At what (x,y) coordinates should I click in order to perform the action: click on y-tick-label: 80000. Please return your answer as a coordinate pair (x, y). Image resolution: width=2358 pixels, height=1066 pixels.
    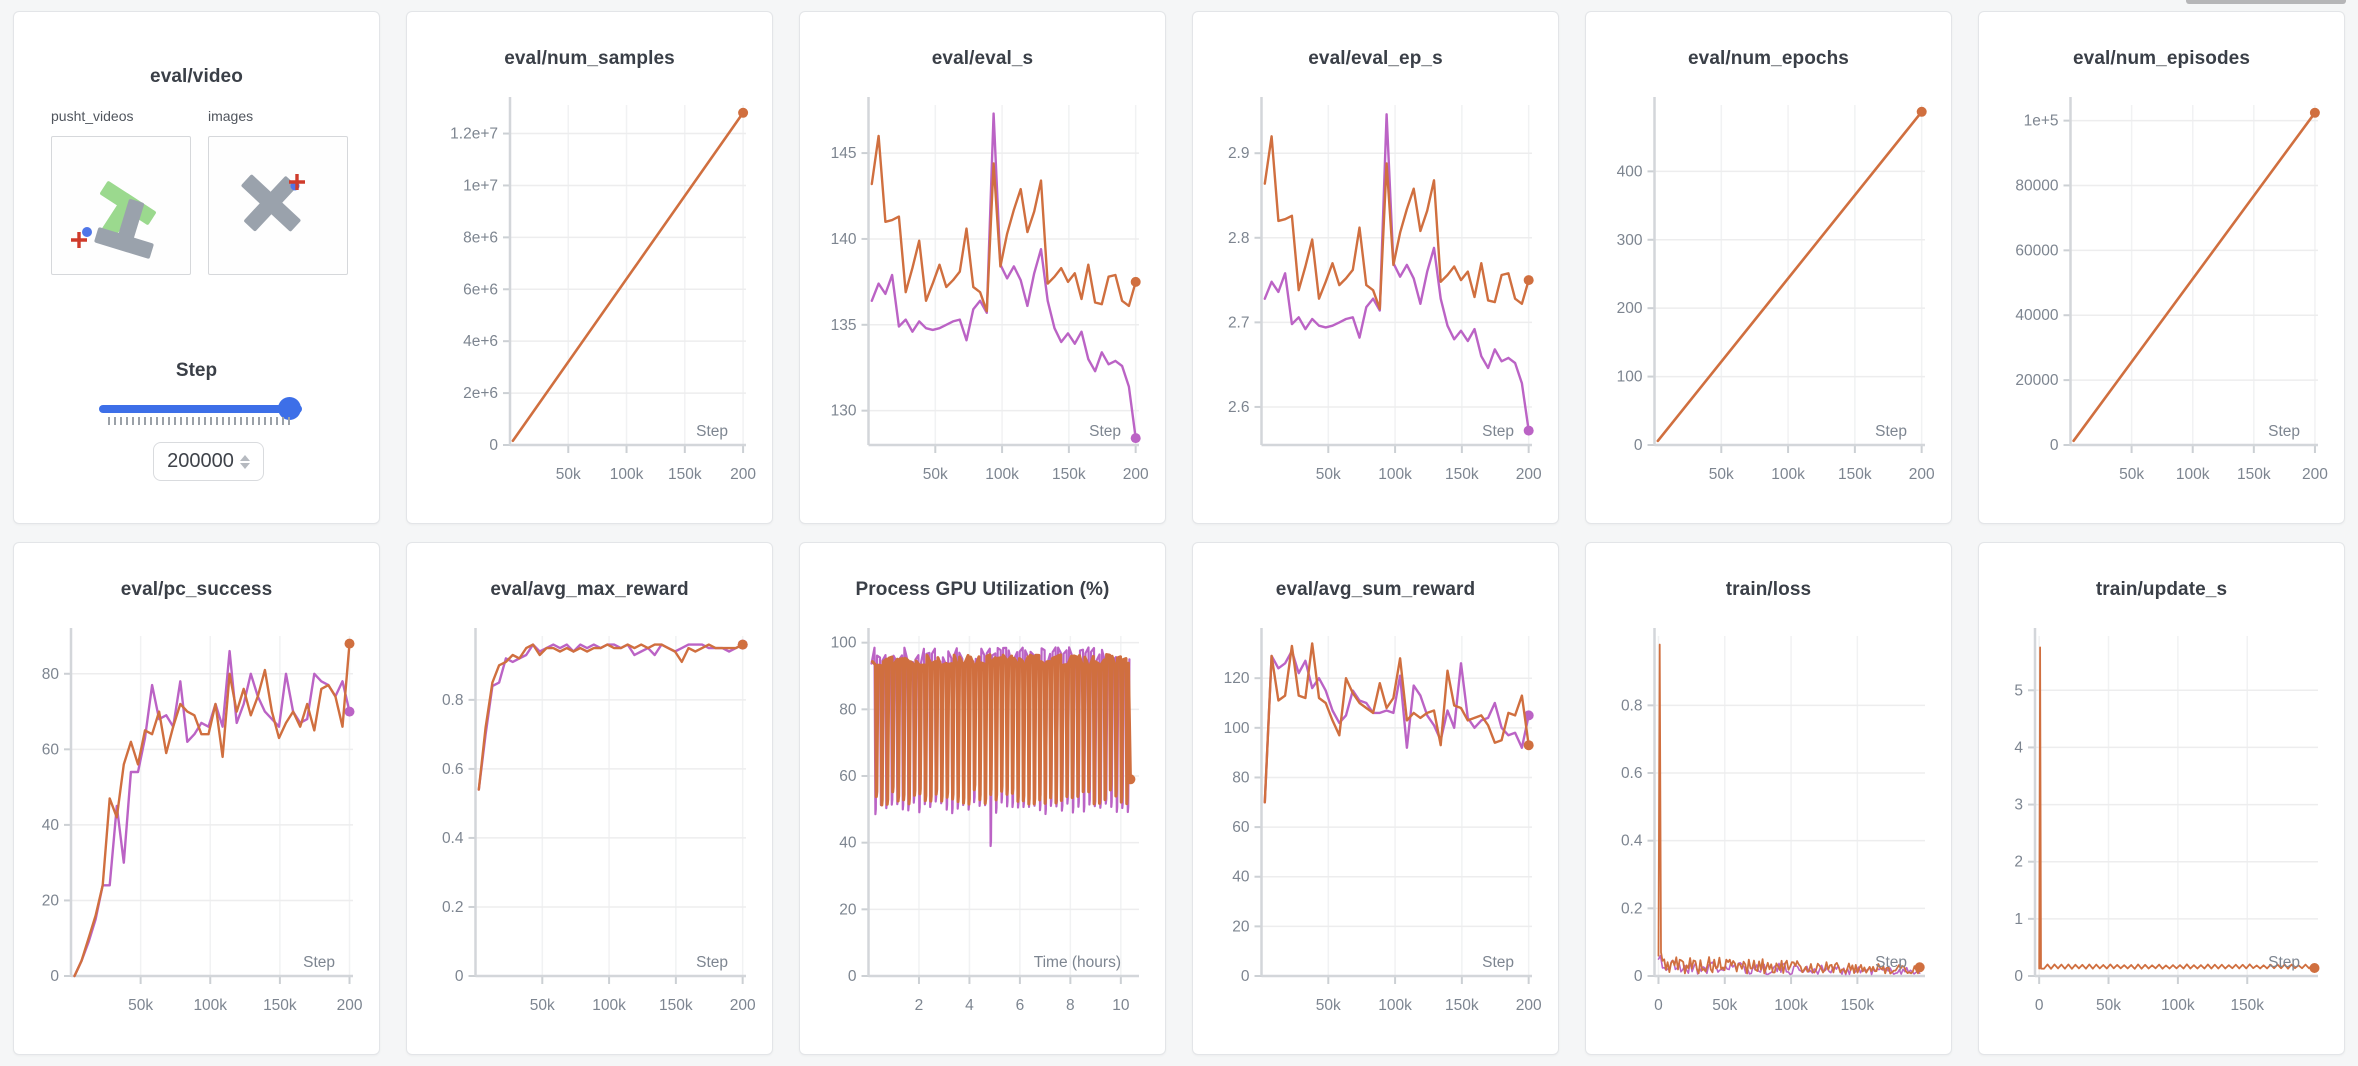
    Looking at the image, I should click on (2036, 185).